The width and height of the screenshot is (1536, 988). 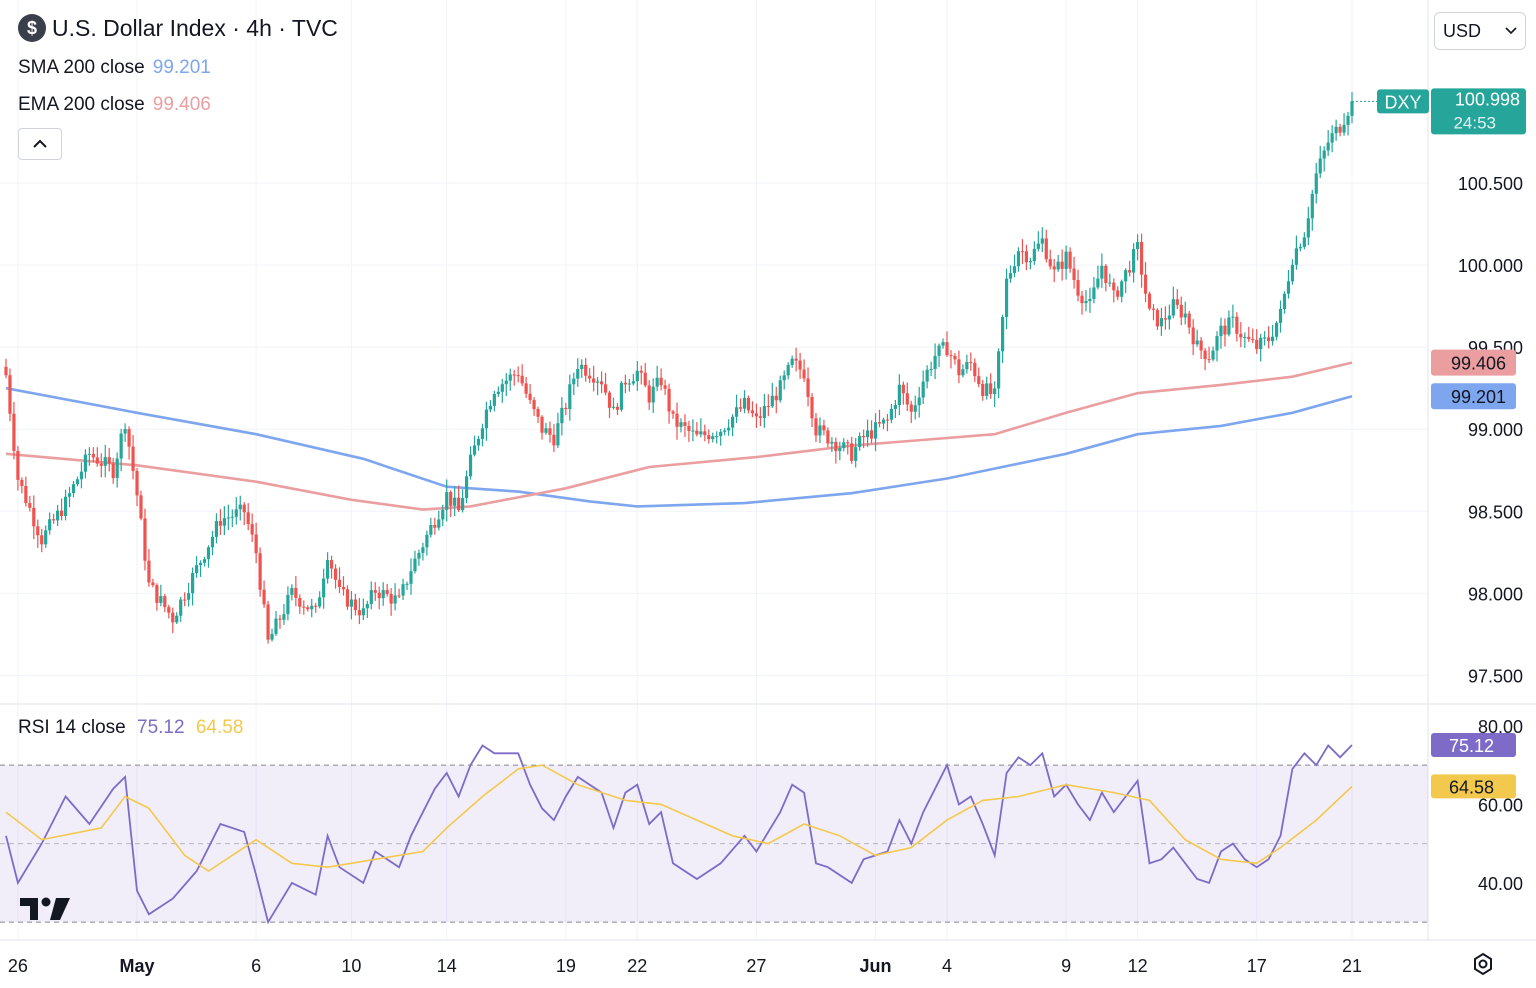 I want to click on price-tick-label: 97.500, so click(x=1495, y=676).